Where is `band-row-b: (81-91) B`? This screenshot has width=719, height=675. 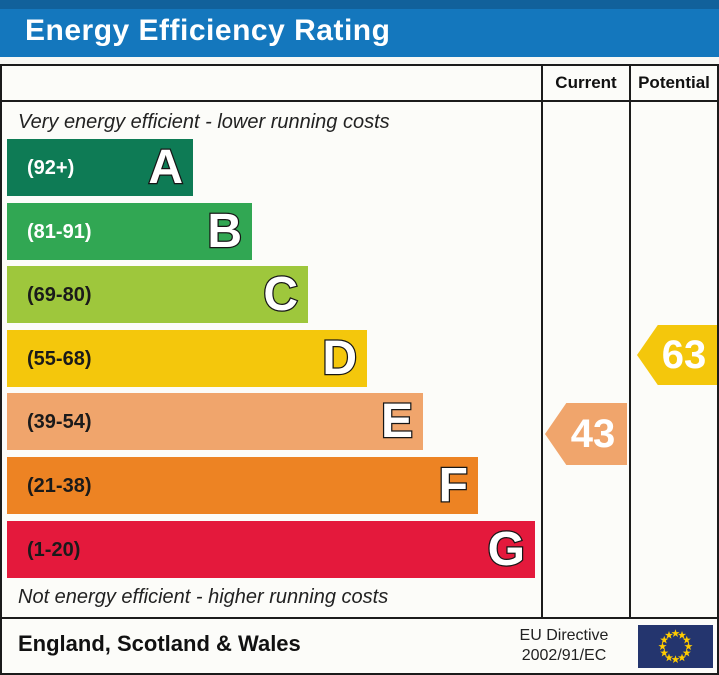
band-row-b: (81-91) B is located at coordinates (129, 231).